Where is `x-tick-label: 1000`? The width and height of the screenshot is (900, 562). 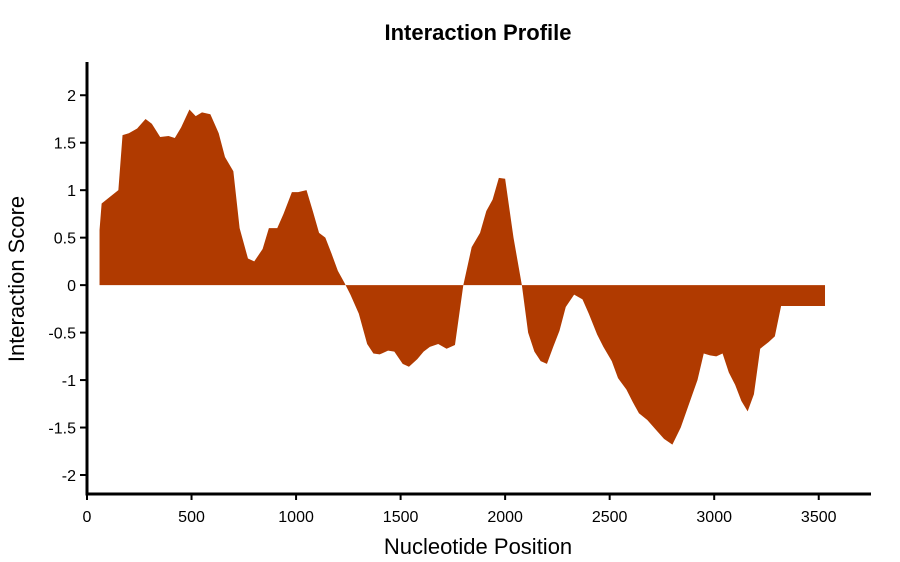 x-tick-label: 1000 is located at coordinates (296, 517).